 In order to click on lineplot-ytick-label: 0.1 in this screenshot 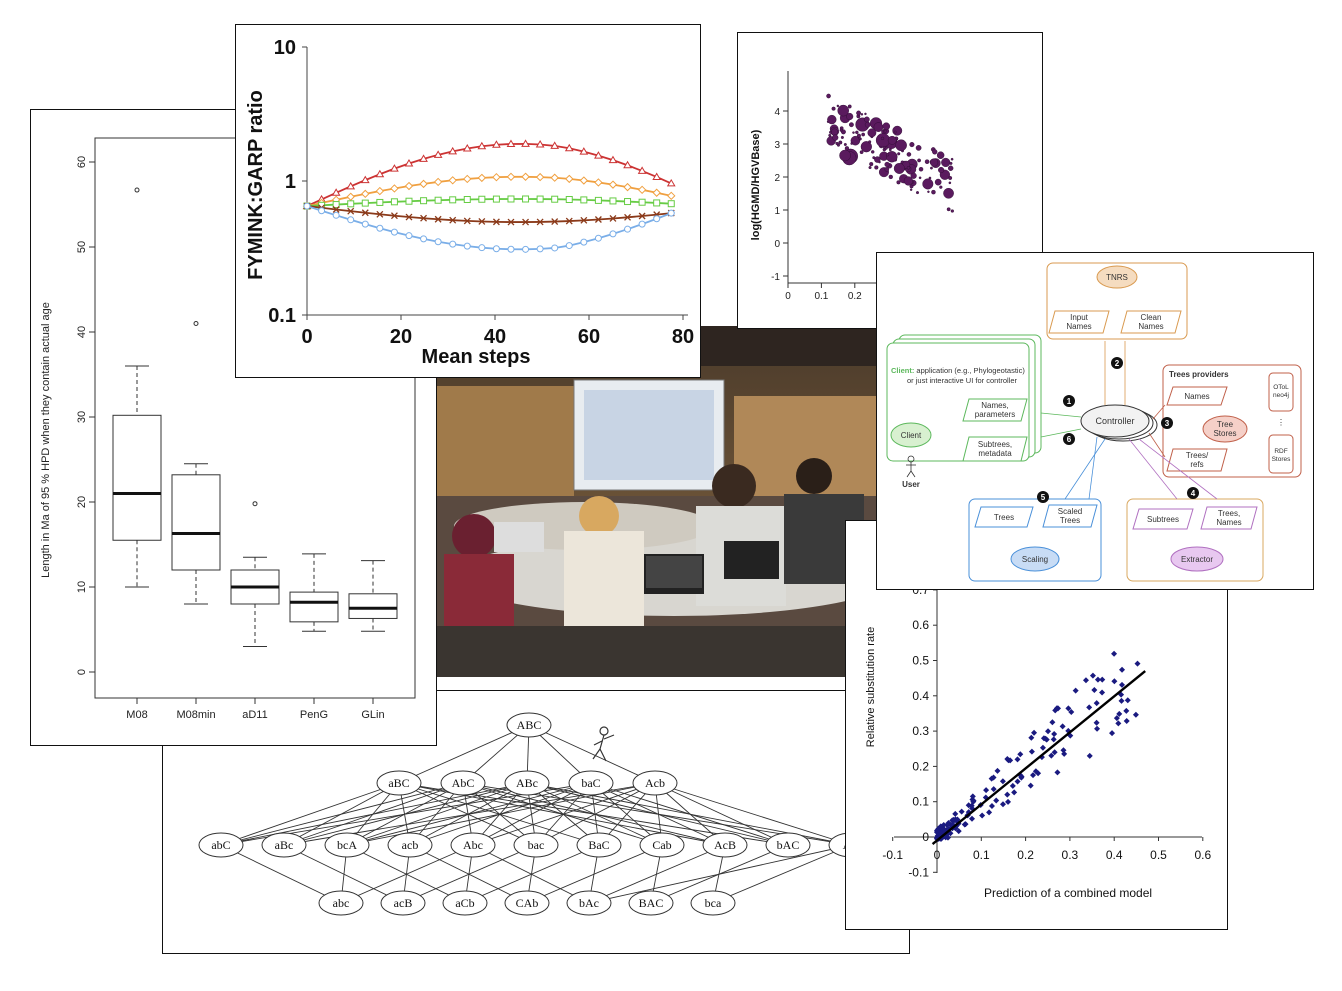, I will do `click(282, 316)`.